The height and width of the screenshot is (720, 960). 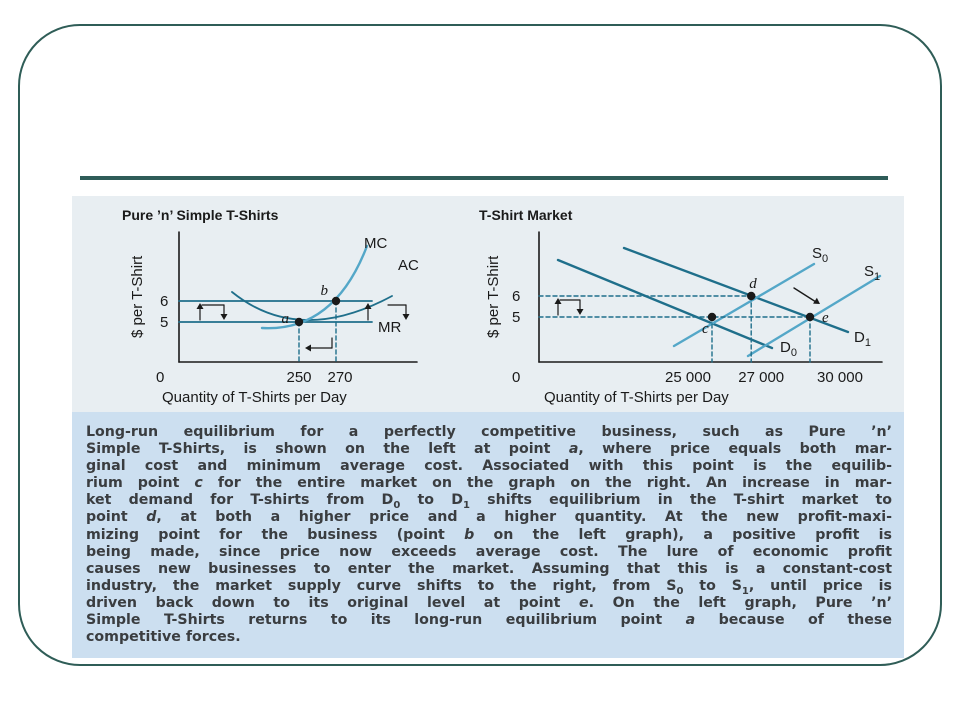 I want to click on right-d0-label: D0, so click(x=788, y=349).